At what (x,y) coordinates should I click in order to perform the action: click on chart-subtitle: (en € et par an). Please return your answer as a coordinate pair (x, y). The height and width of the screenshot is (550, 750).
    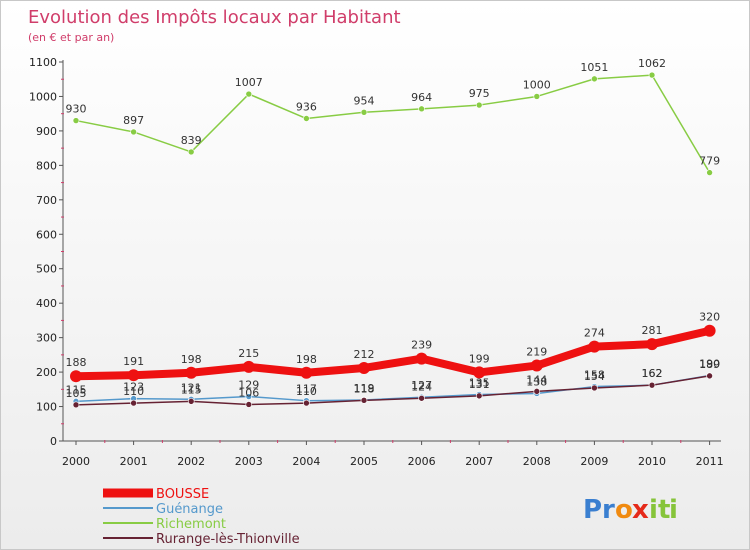
    Looking at the image, I should click on (71, 37).